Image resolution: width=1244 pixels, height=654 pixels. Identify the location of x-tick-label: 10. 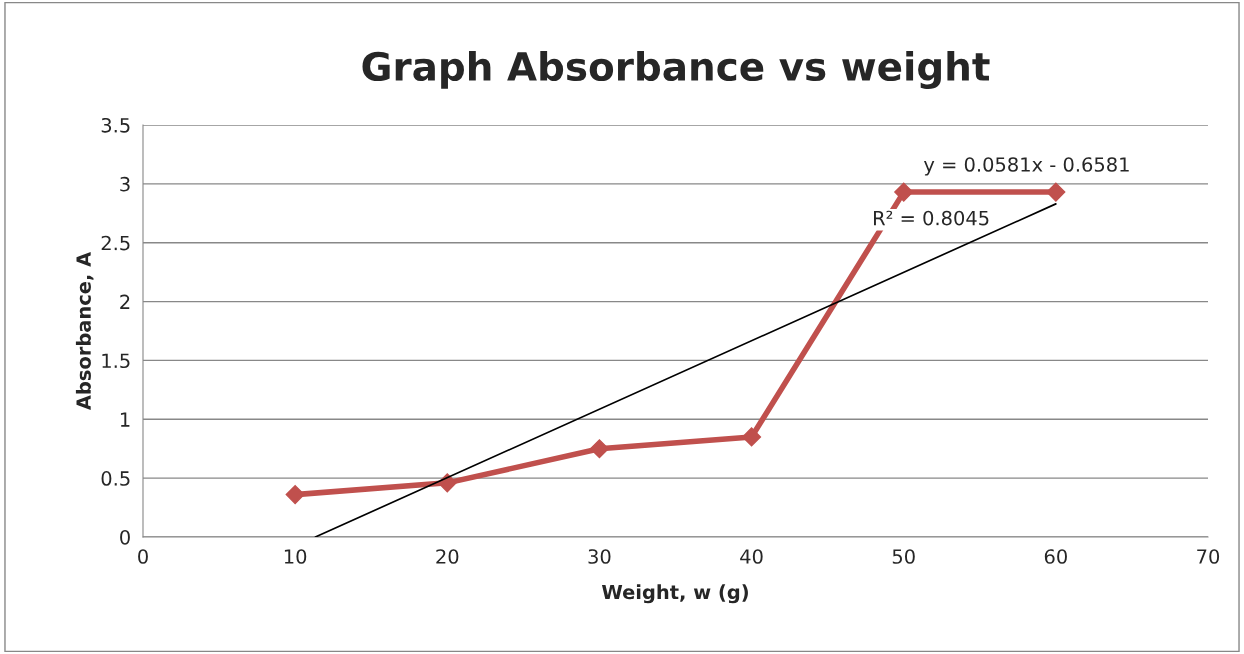
(295, 556).